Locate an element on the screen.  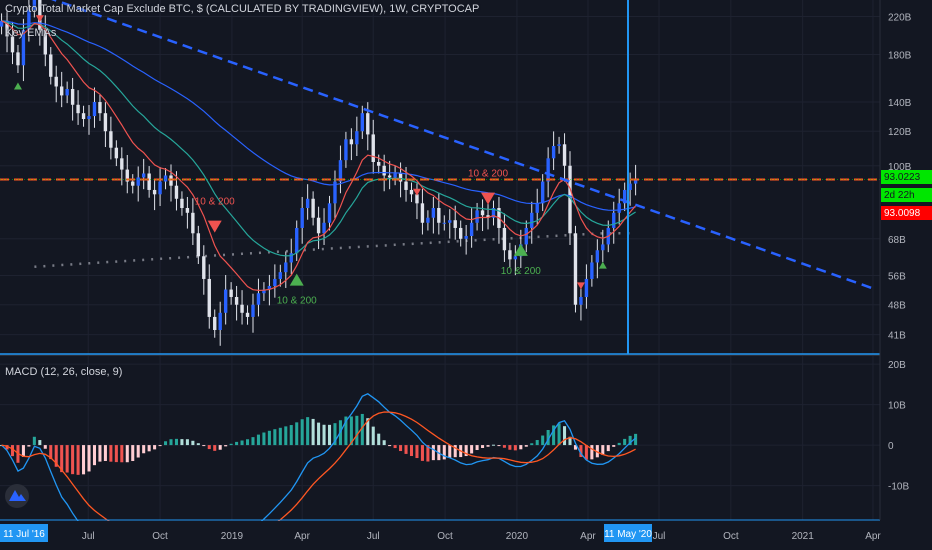
time-axis-background is located at coordinates (466, 535).